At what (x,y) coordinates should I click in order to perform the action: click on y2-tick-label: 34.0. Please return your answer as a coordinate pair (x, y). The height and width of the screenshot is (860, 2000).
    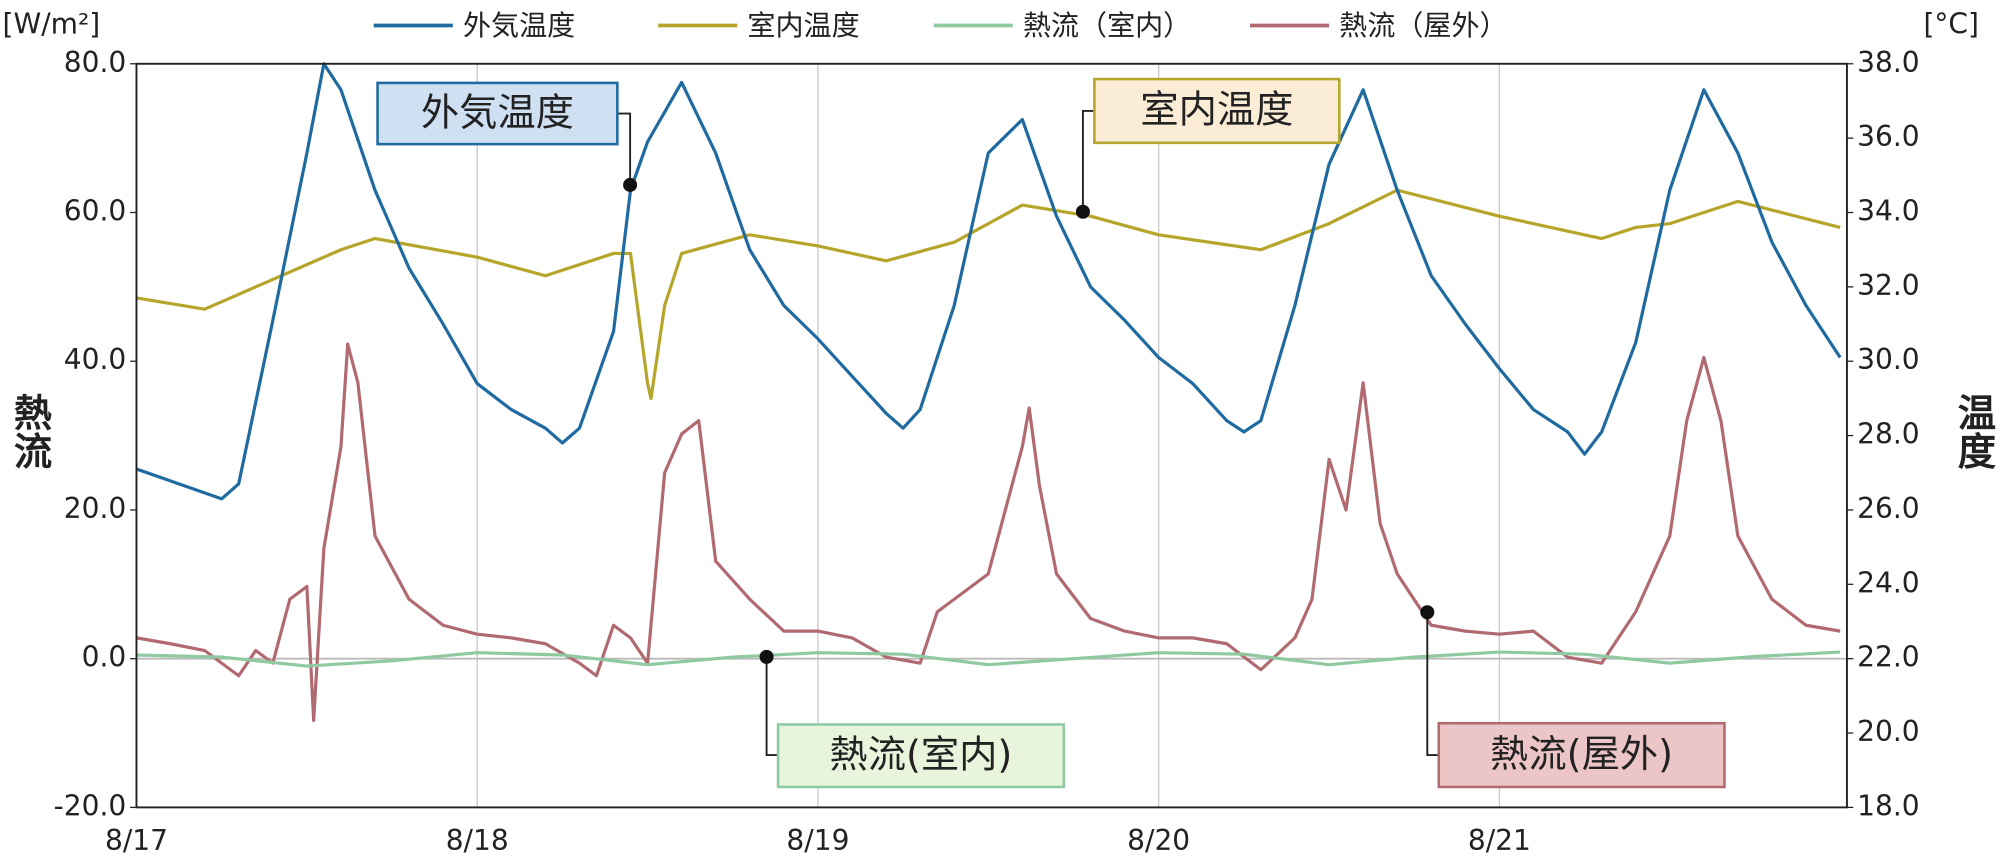
    Looking at the image, I should click on (1888, 211).